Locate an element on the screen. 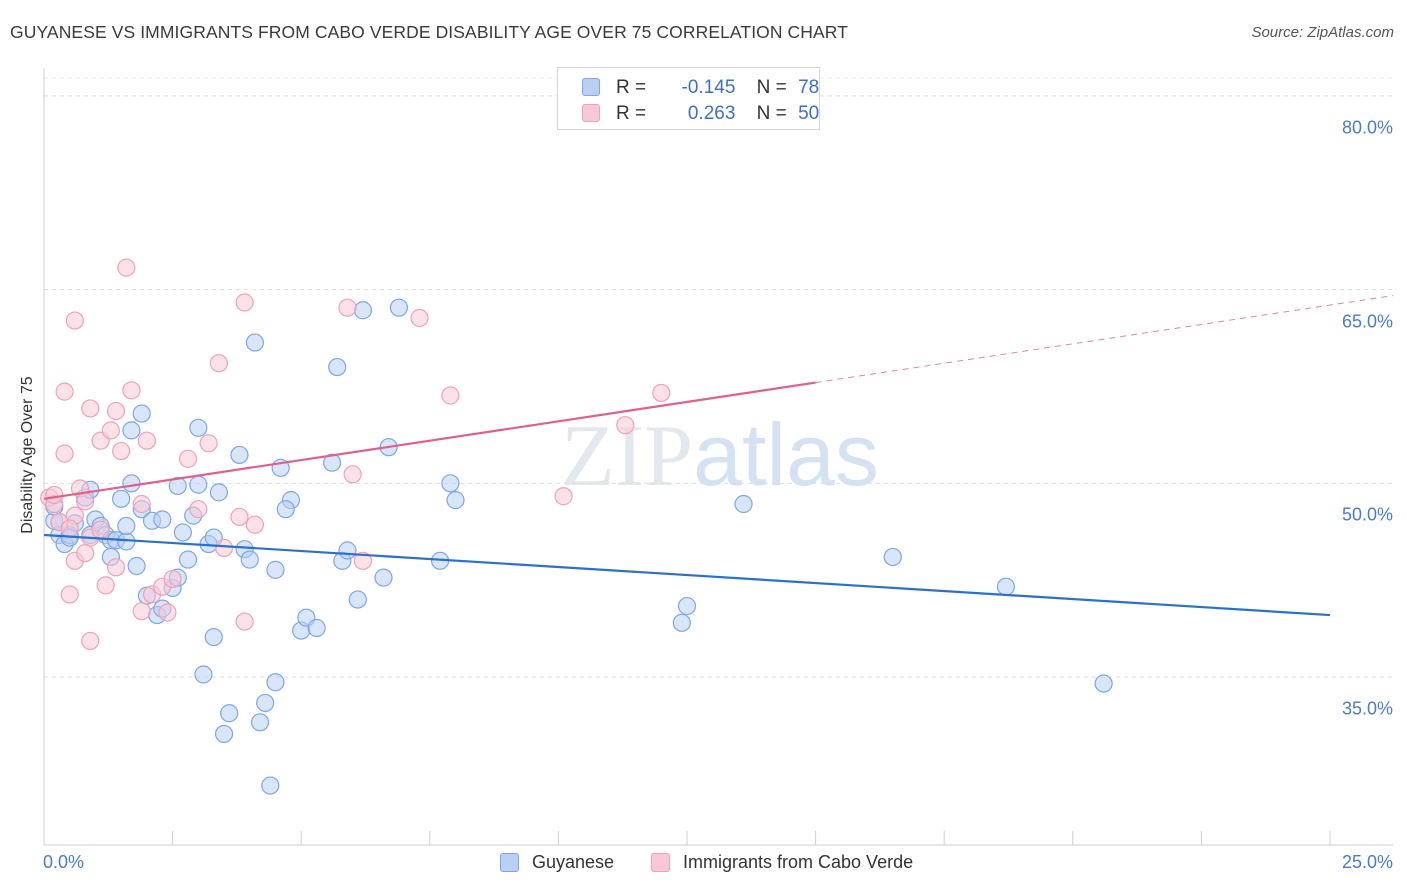 The height and width of the screenshot is (892, 1406). correlation-legend: R = -0.145 N = 78 R = 0.263 N = 50 is located at coordinates (688, 98).